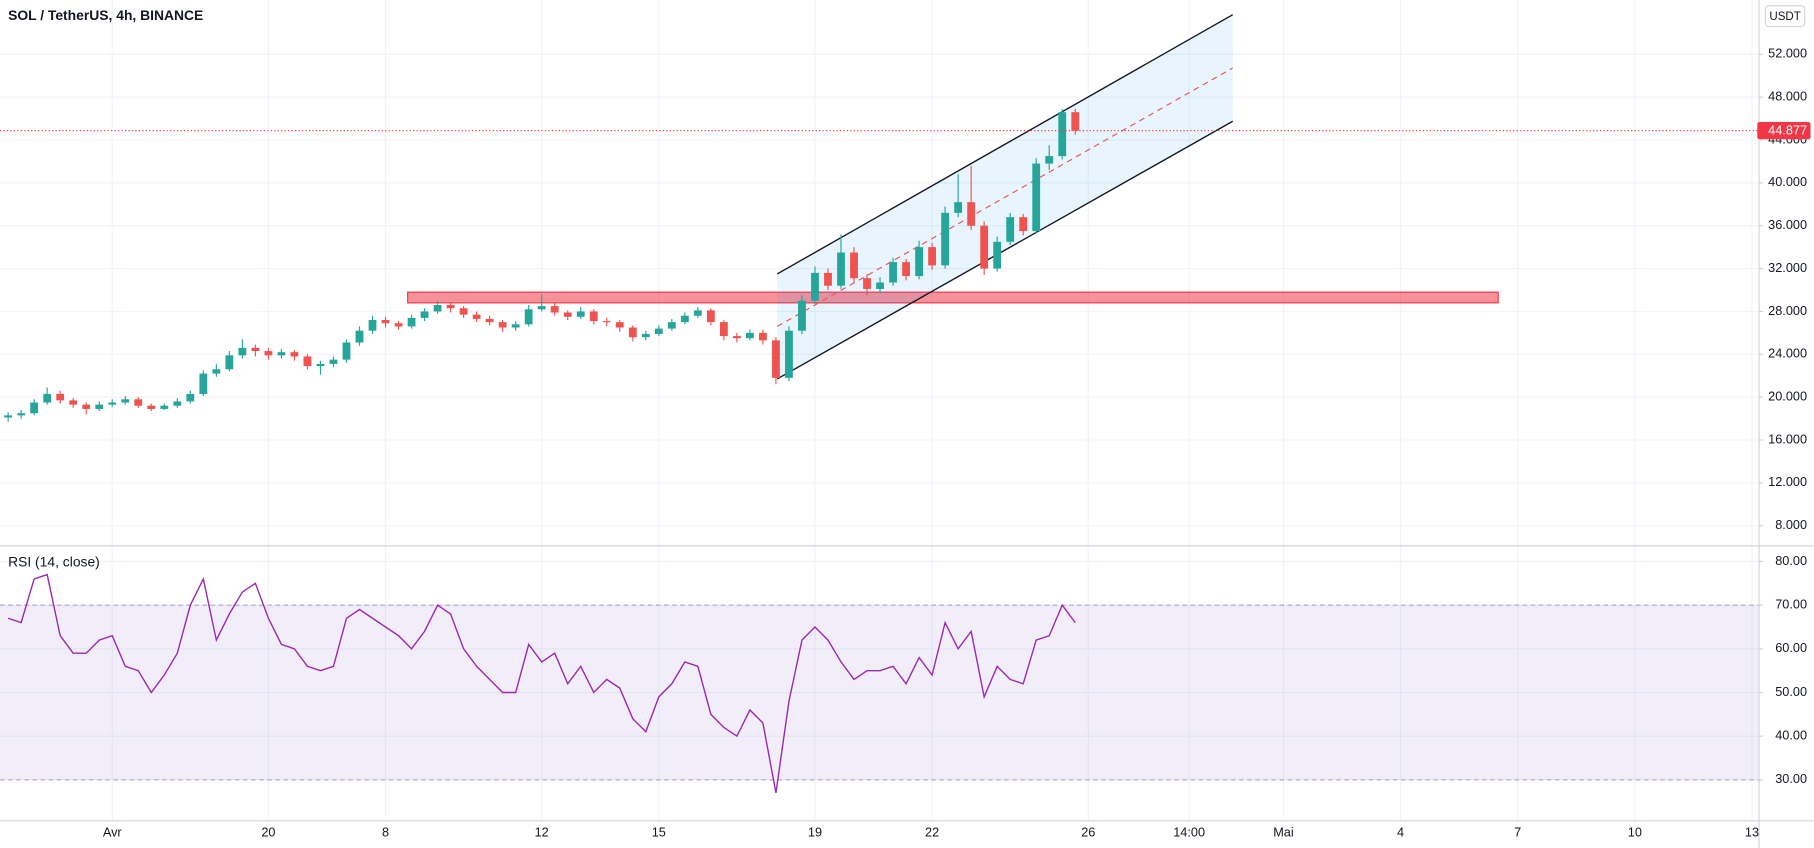  What do you see at coordinates (1787, 310) in the screenshot?
I see `y-tick-label: 28.000` at bounding box center [1787, 310].